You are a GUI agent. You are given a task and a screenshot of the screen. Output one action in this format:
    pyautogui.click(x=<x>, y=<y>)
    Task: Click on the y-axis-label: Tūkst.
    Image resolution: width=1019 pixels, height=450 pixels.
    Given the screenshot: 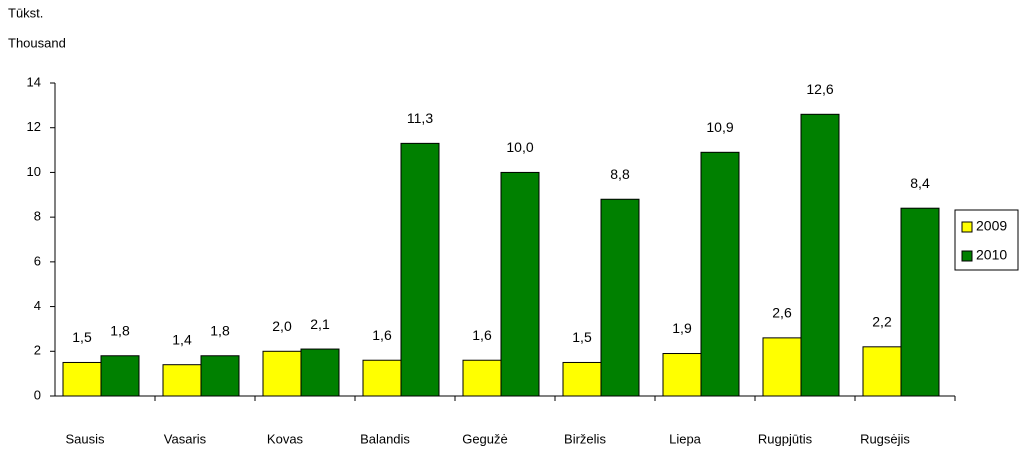 What is the action you would take?
    pyautogui.click(x=25, y=12)
    